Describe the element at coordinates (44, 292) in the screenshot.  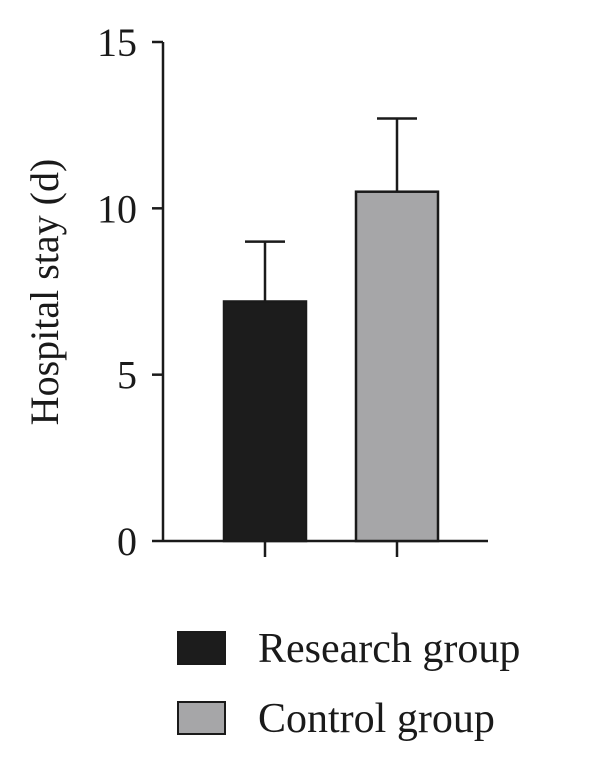
I see `y-axis-title: Hospital stay (d)` at that location.